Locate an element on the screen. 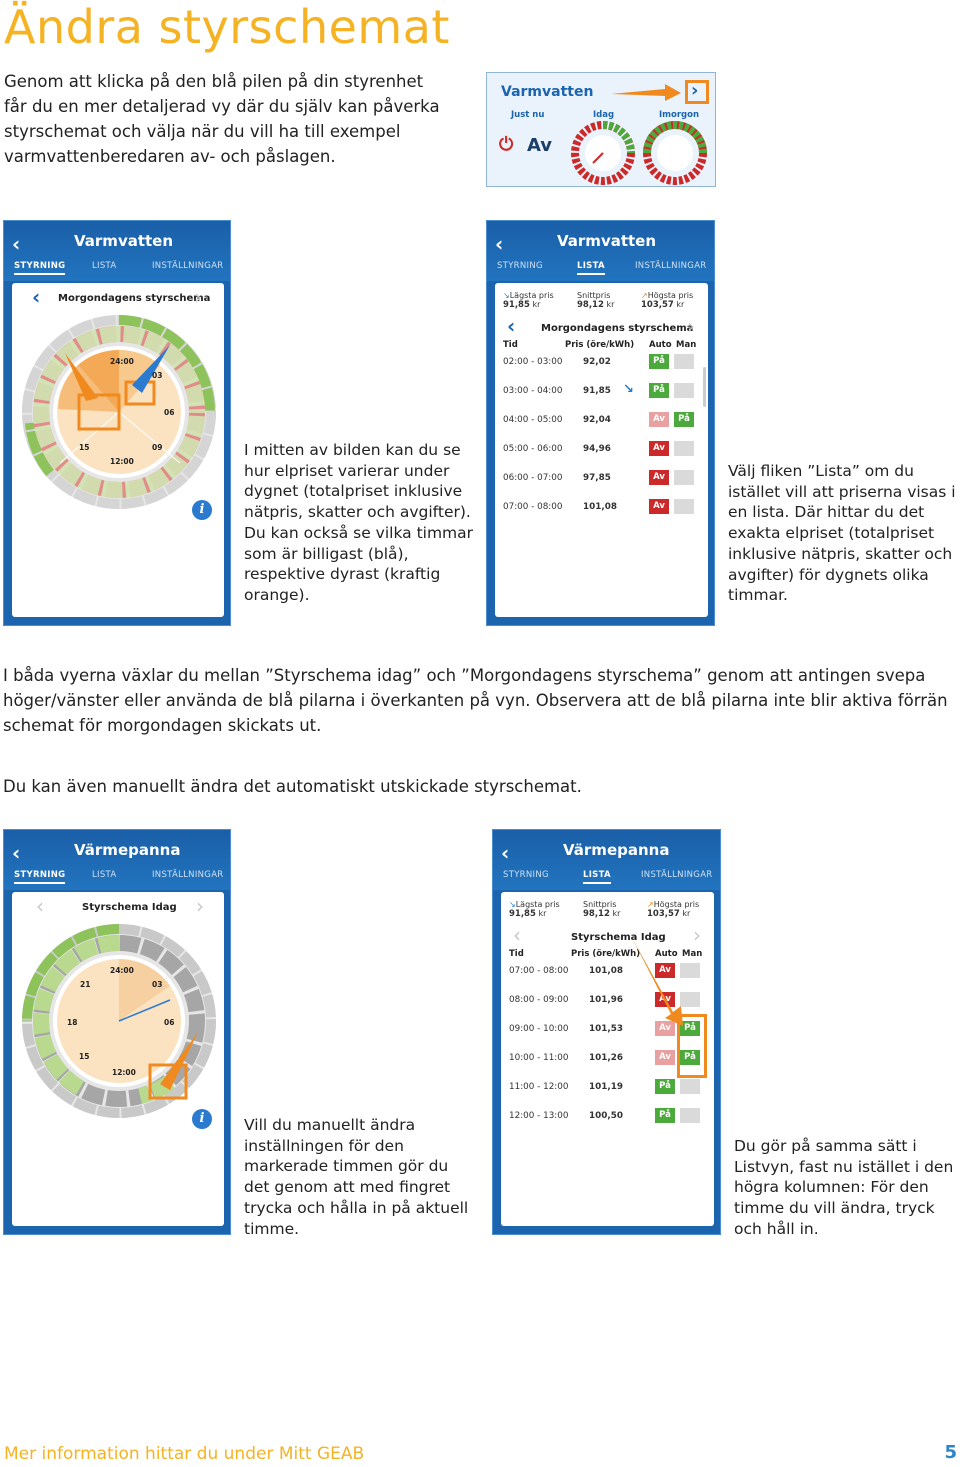  list-row: 11:00 - 12:00 101,19 På is located at coordinates (607, 1089).